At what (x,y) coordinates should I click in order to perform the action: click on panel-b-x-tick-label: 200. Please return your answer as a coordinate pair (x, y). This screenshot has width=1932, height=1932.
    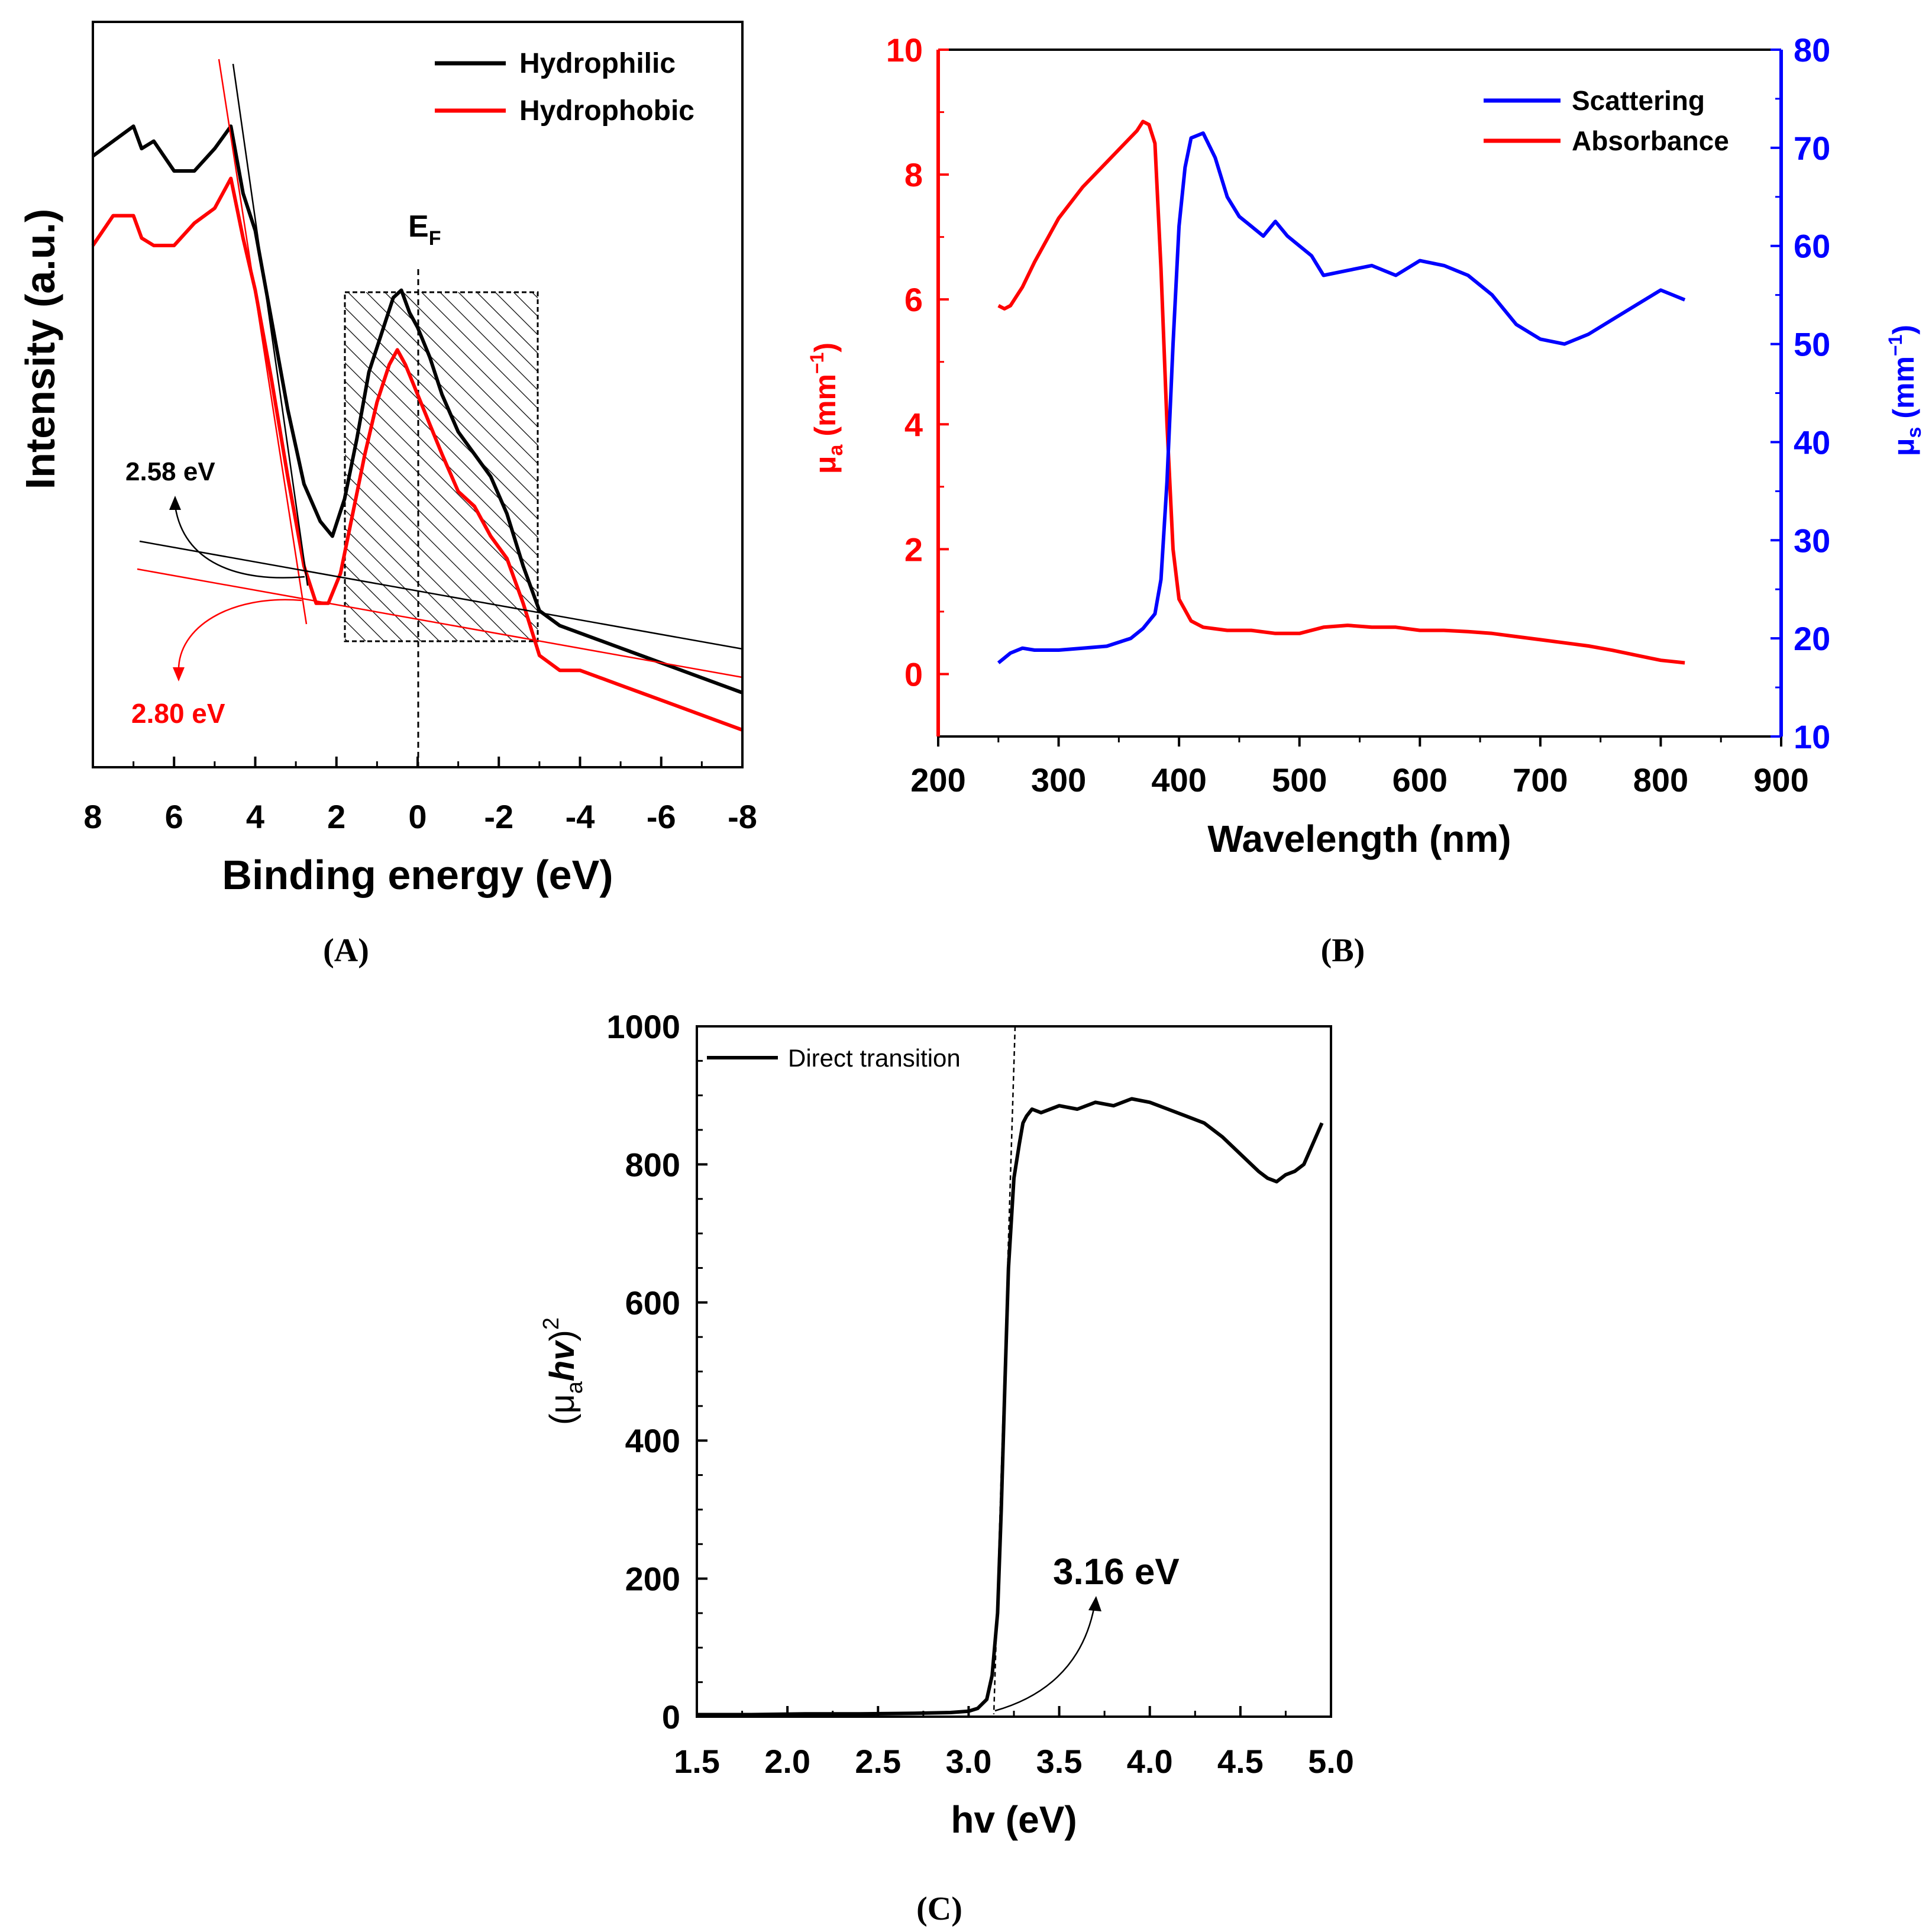
    Looking at the image, I should click on (937, 780).